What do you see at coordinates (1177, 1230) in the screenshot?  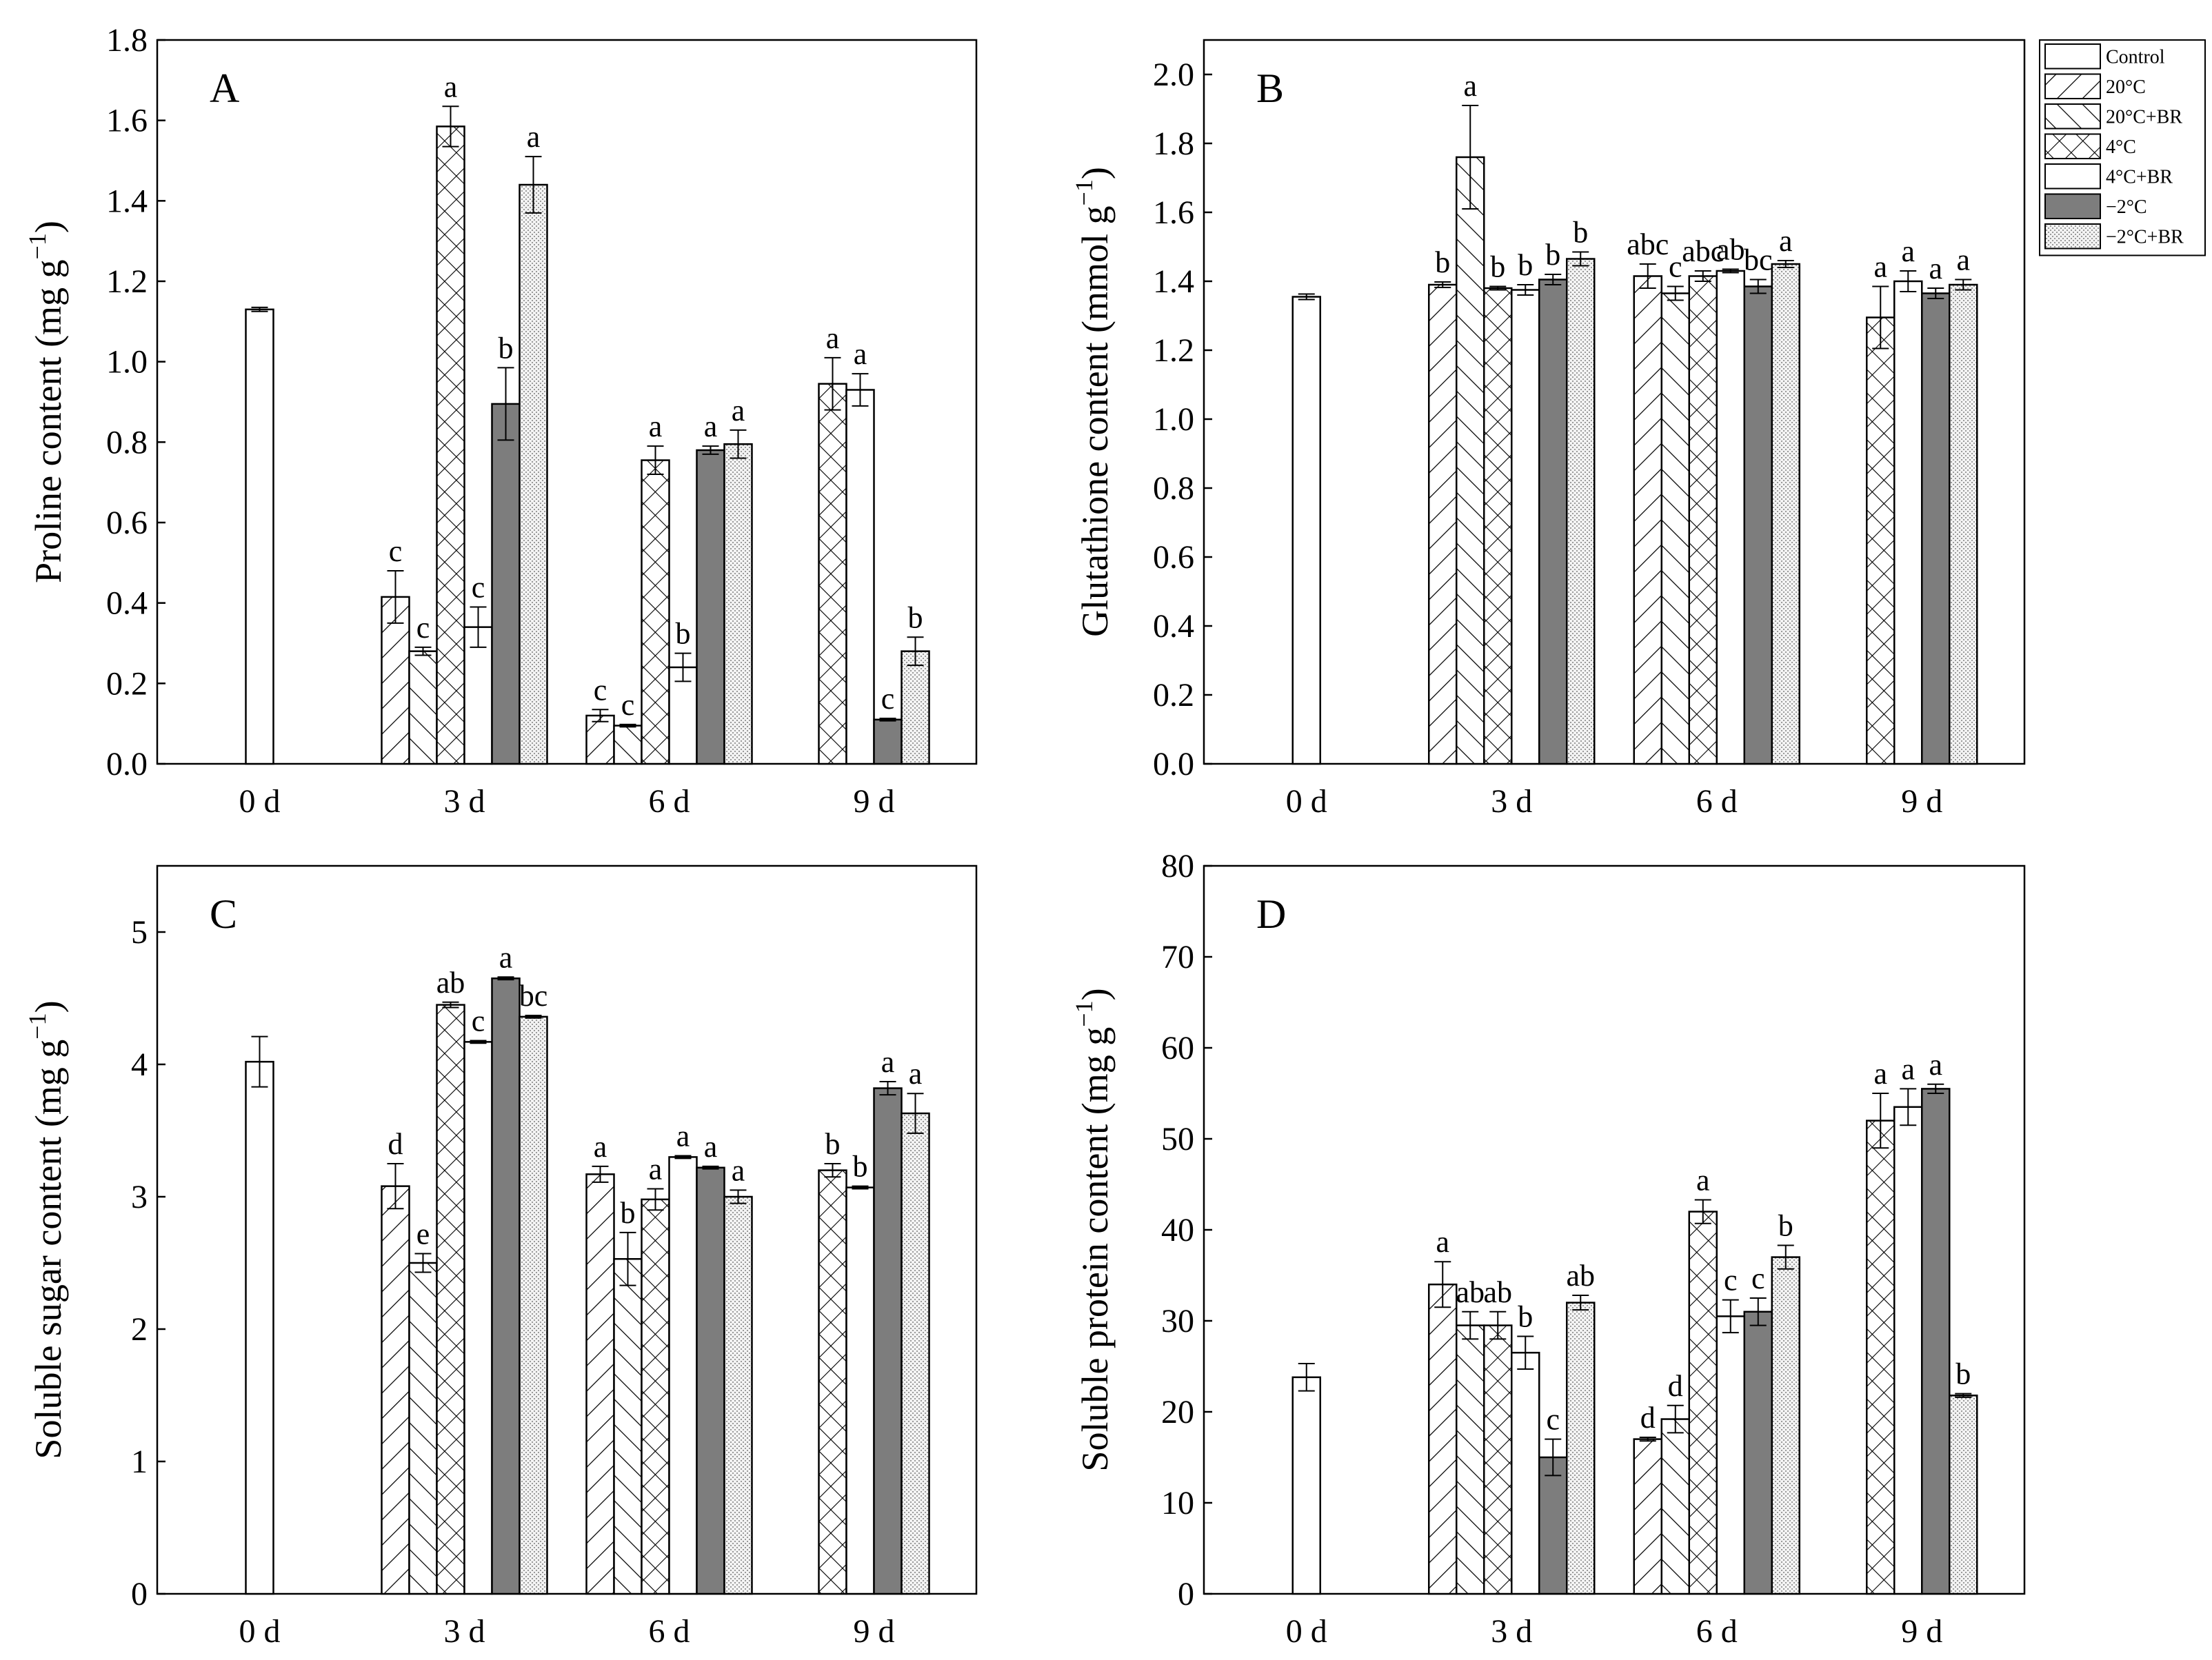 I see `y-tick-label: 40` at bounding box center [1177, 1230].